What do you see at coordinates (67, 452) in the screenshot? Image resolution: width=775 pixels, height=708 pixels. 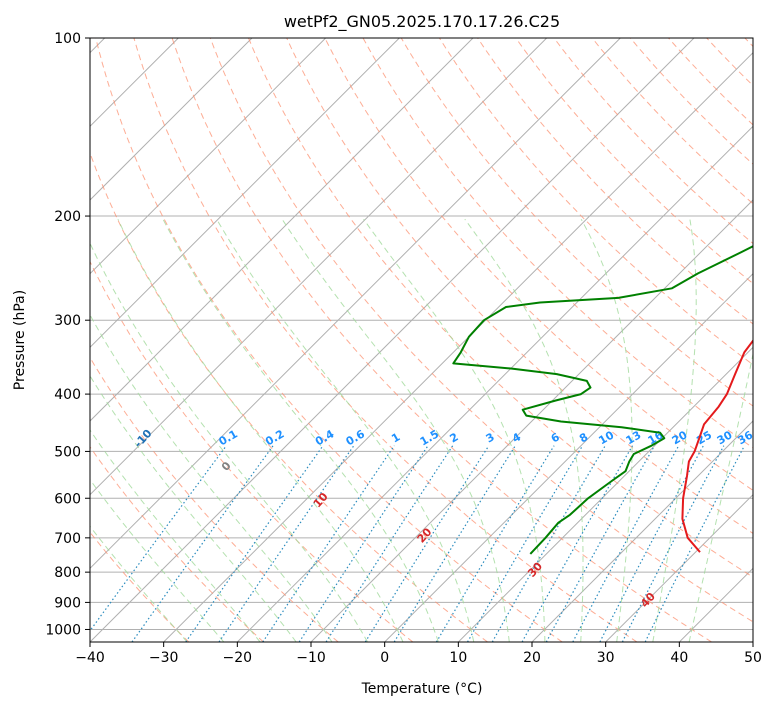 I see `y-tick-label: 500` at bounding box center [67, 452].